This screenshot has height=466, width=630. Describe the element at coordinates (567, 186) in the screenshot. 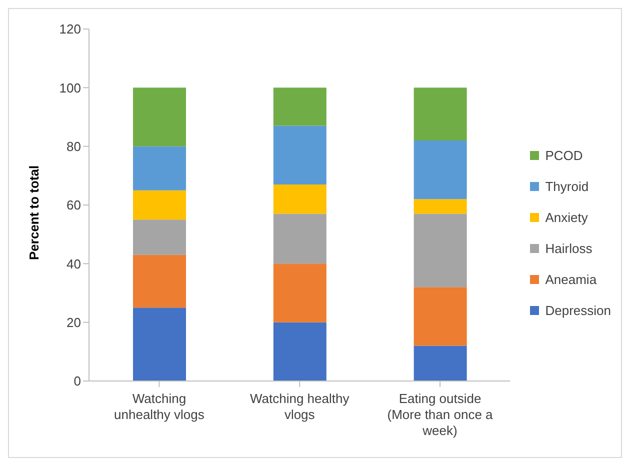

I see `legend-label: Thyroid` at that location.